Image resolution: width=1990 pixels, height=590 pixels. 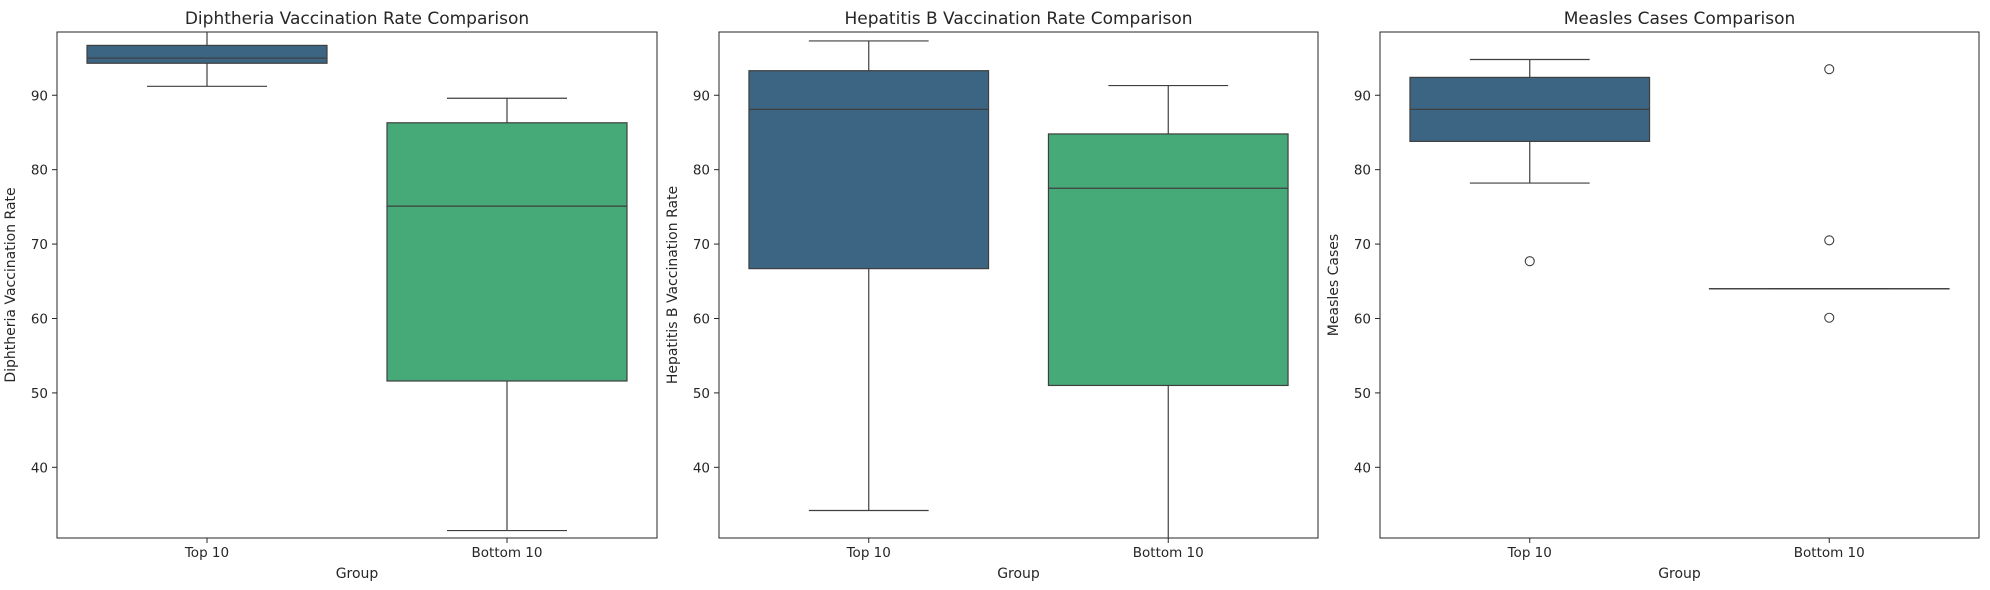 What do you see at coordinates (1018, 19) in the screenshot?
I see `chart-title: Hepatitis B Vaccination Rate Comparison` at bounding box center [1018, 19].